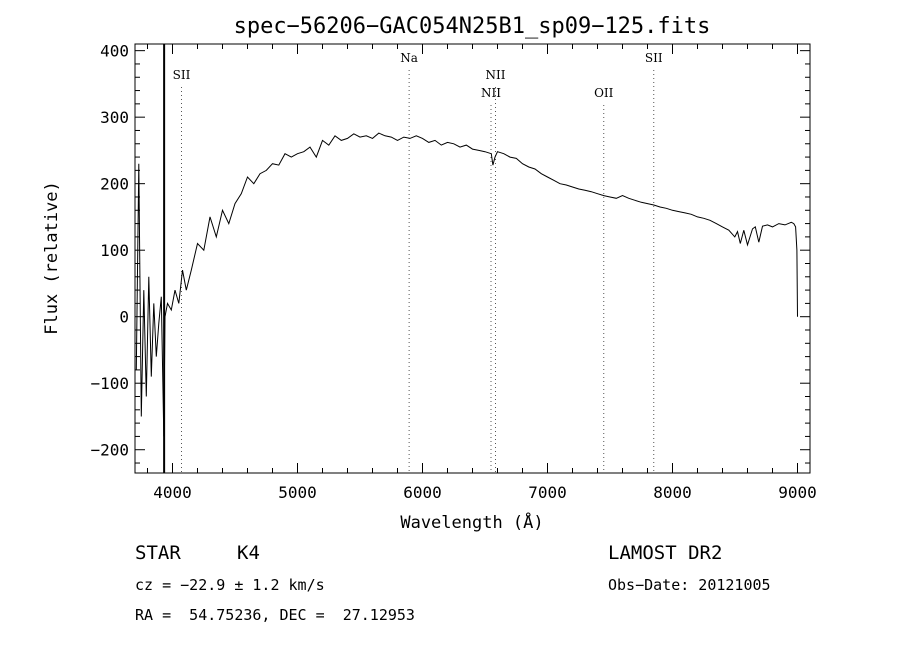 This screenshot has height=650, width=900. I want to click on y-tick-label: 200, so click(114, 184).